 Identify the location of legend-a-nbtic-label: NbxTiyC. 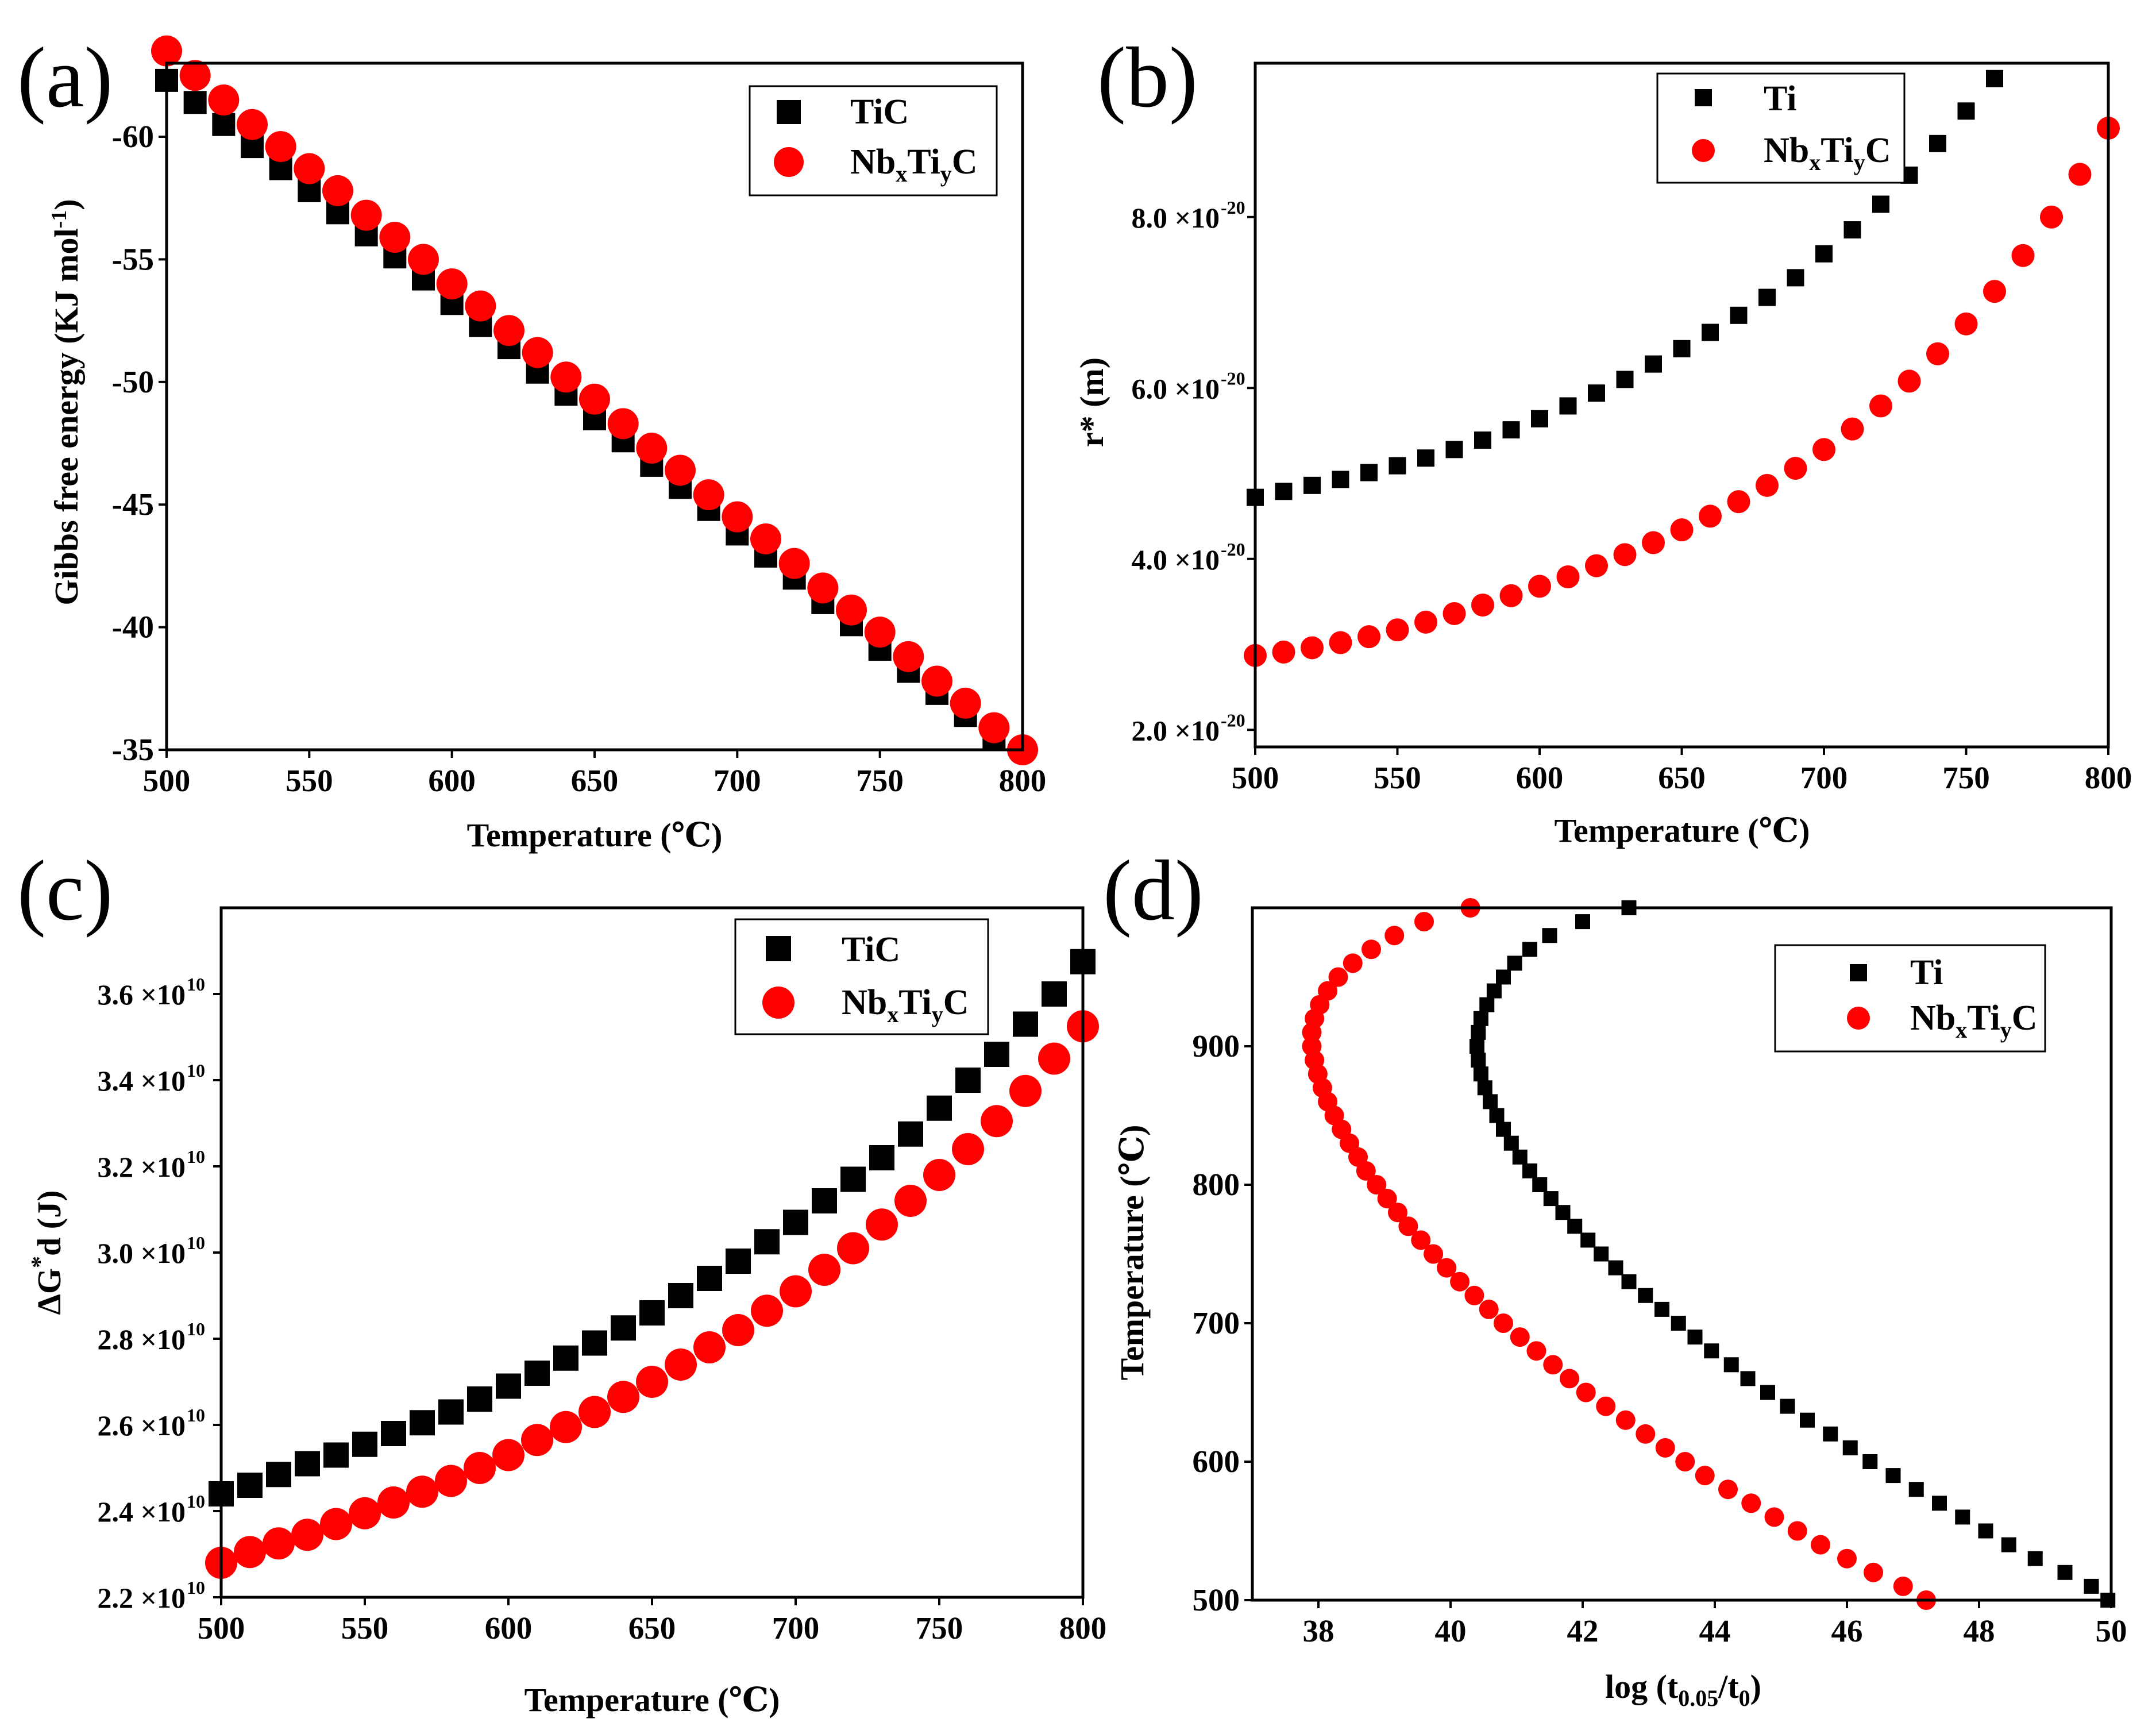
(914, 165).